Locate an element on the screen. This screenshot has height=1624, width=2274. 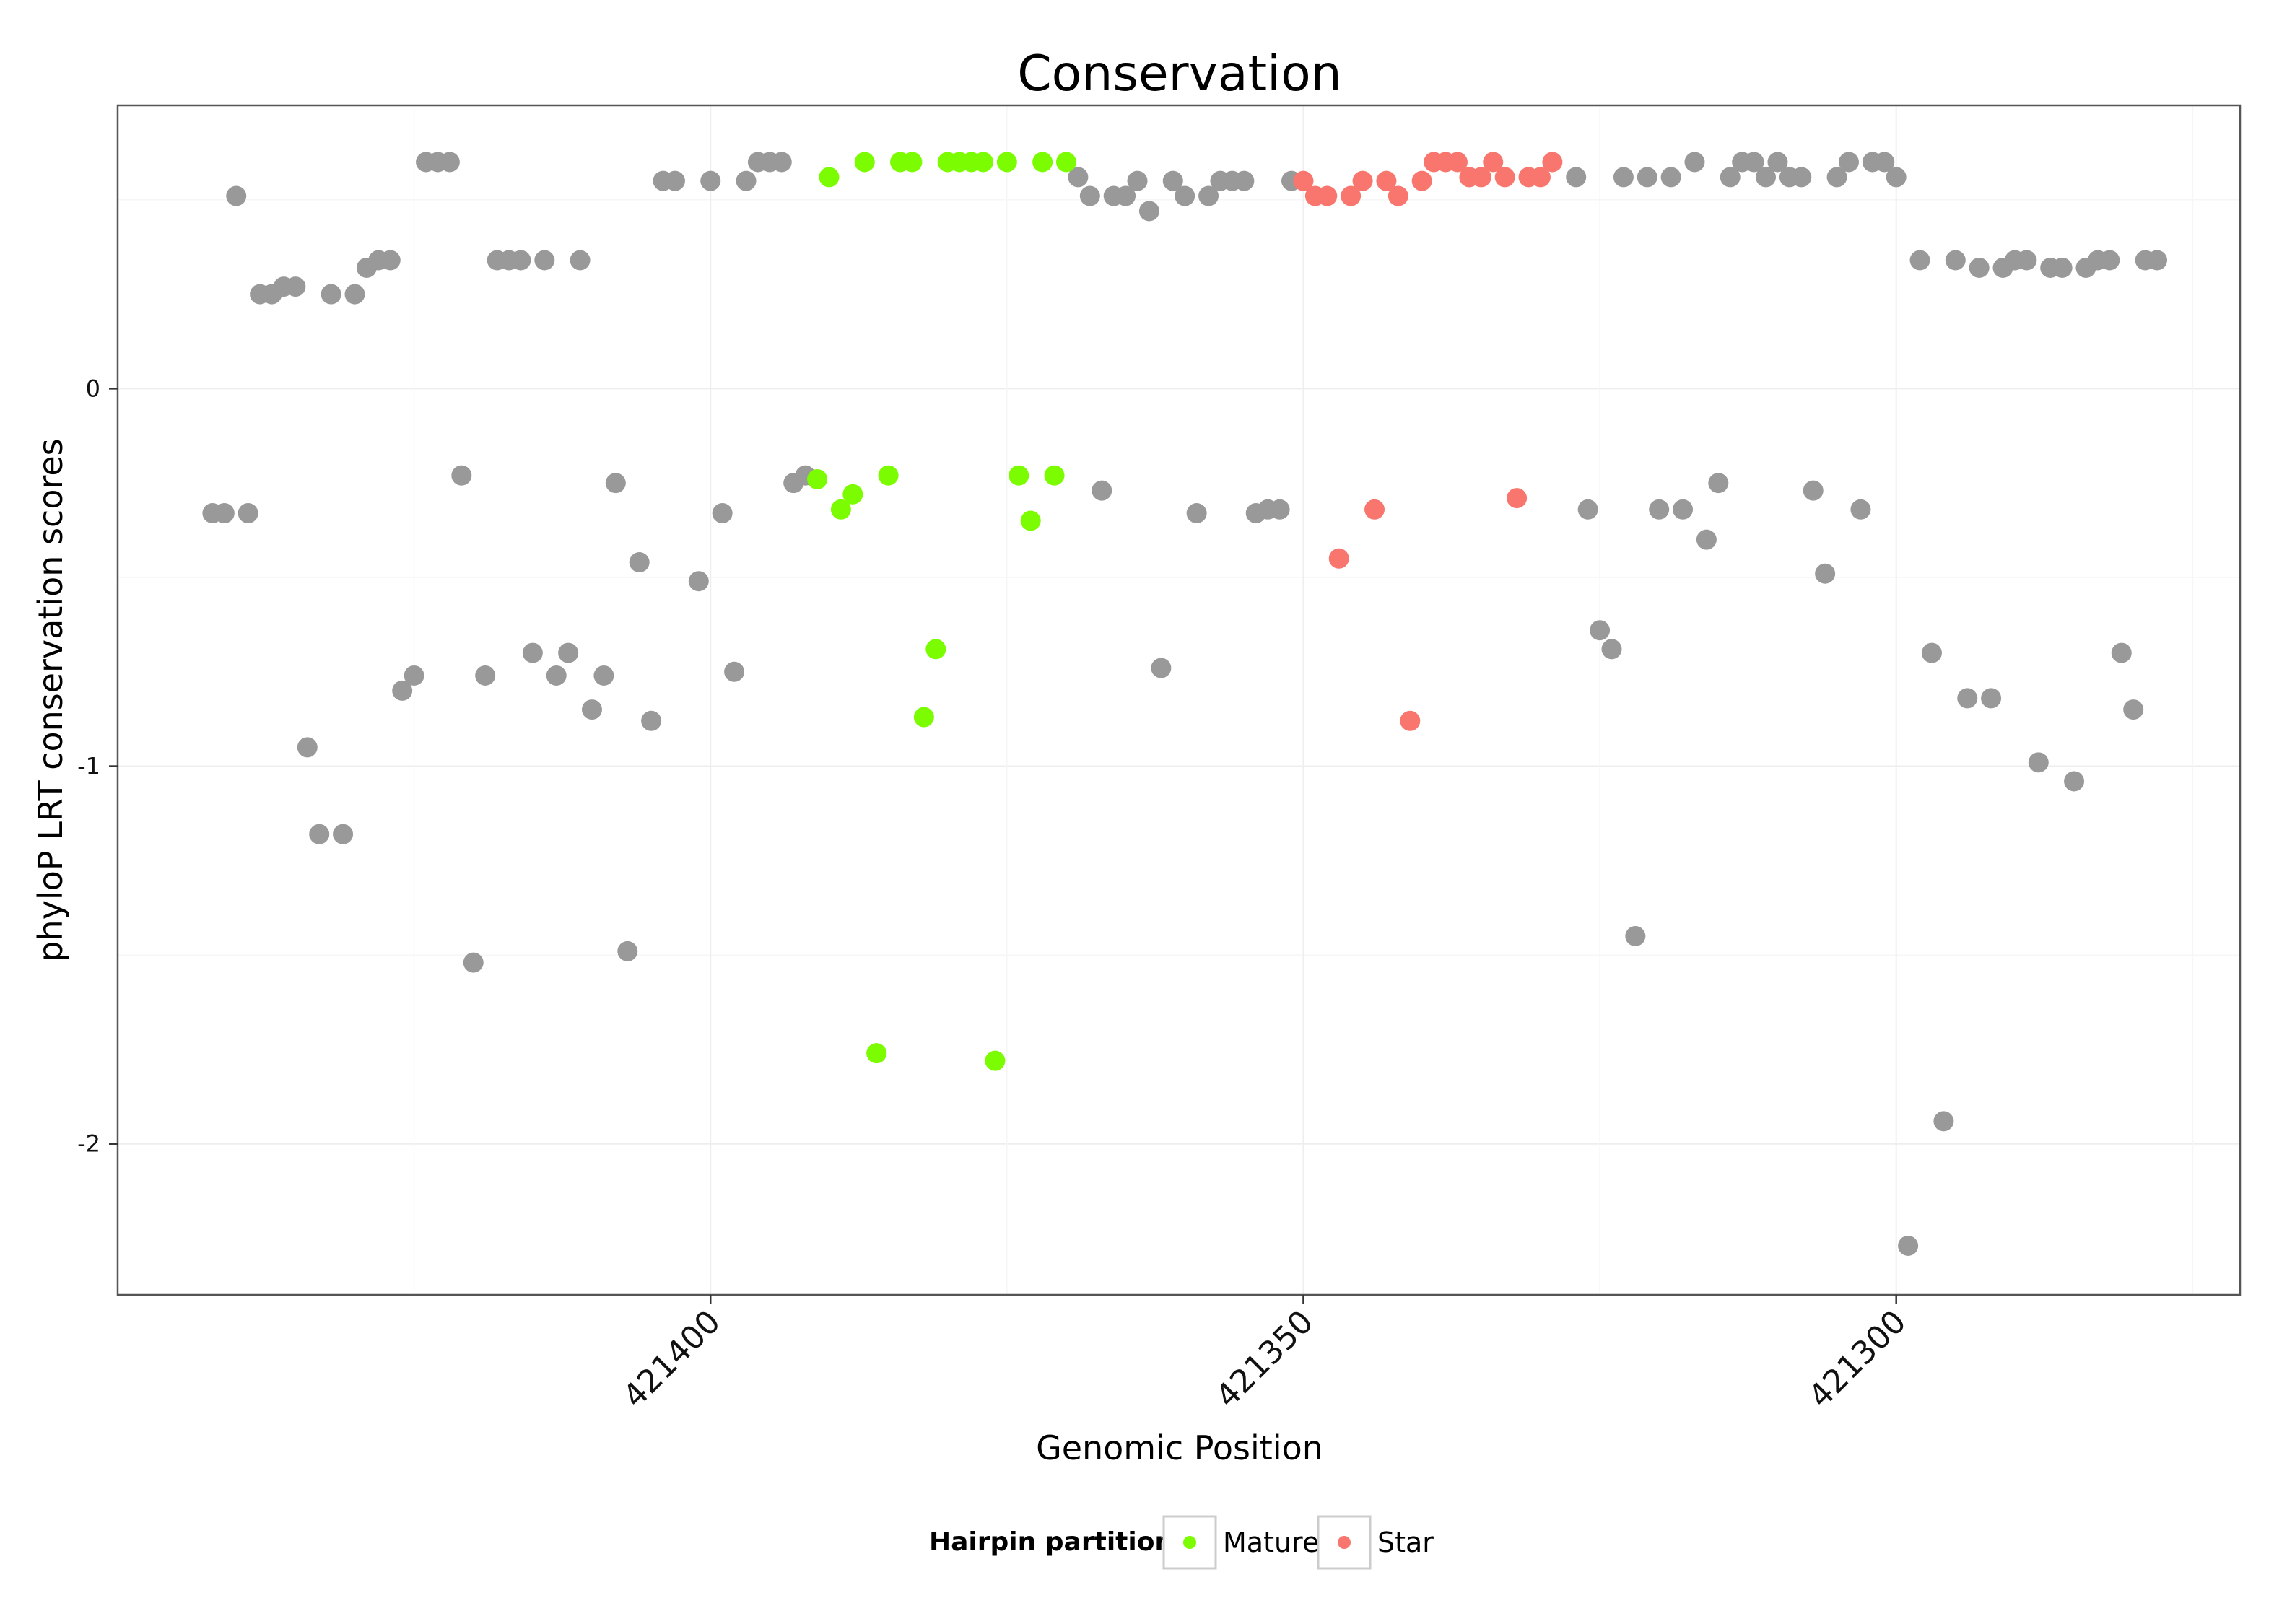
y-tick-label: -1 is located at coordinates (89, 766).